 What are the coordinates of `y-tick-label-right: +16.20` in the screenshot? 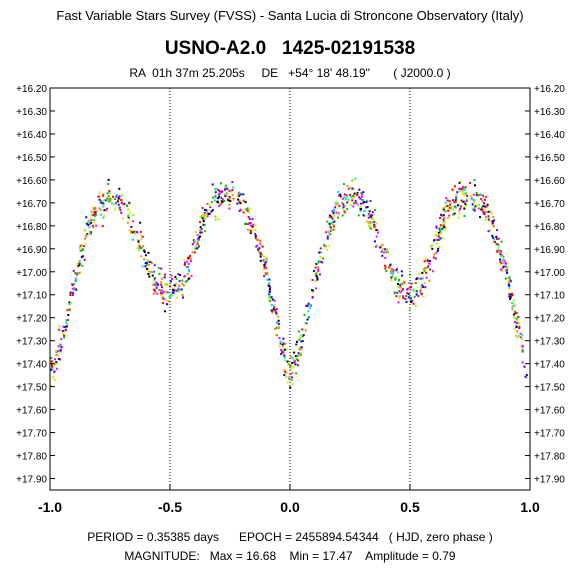 It's located at (549, 89).